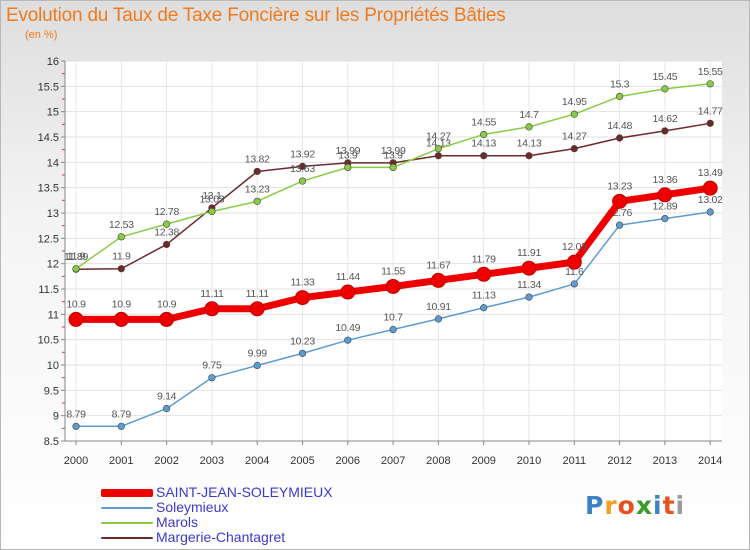  Describe the element at coordinates (710, 173) in the screenshot. I see `data-label-saint-jean-soleymieux: 13.49` at that location.